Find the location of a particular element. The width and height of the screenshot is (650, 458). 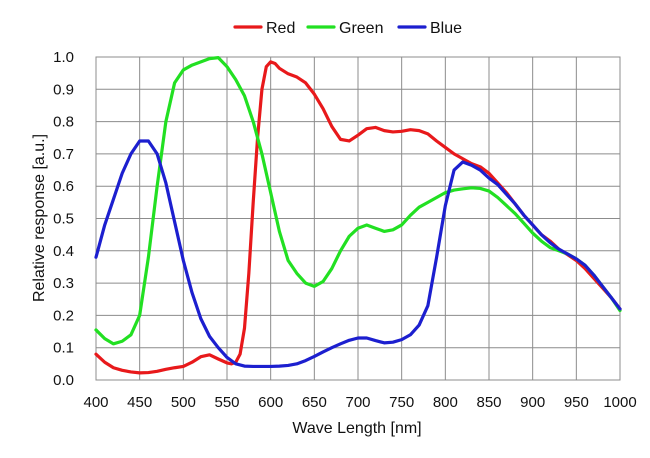

x-tick-label: 950 is located at coordinates (576, 402).